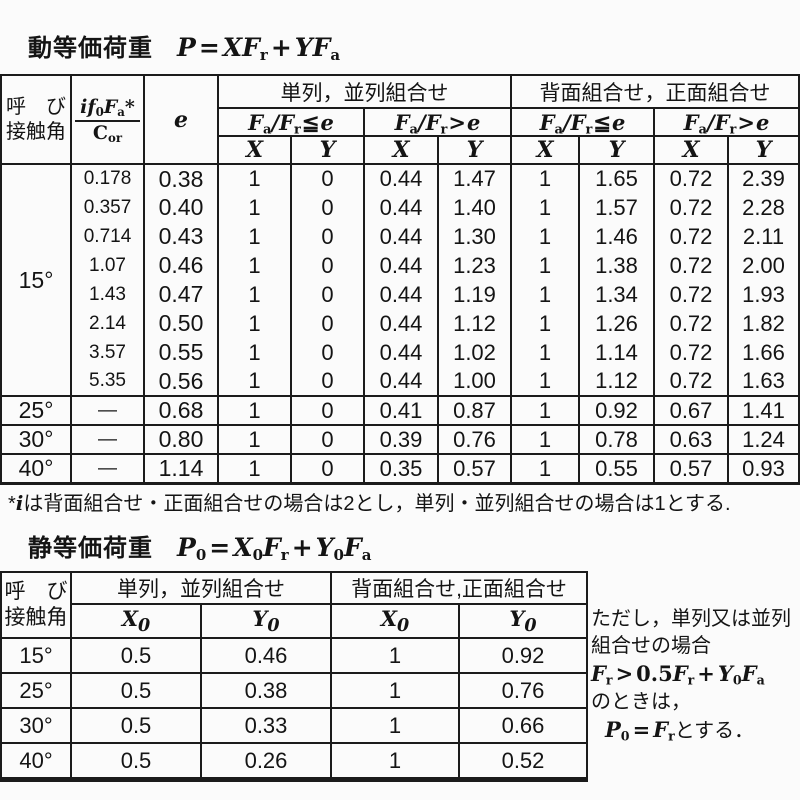 This screenshot has width=800, height=800. What do you see at coordinates (680, 730) in the screenshot?
I see `side-note-result: P0 = Frとする．` at bounding box center [680, 730].